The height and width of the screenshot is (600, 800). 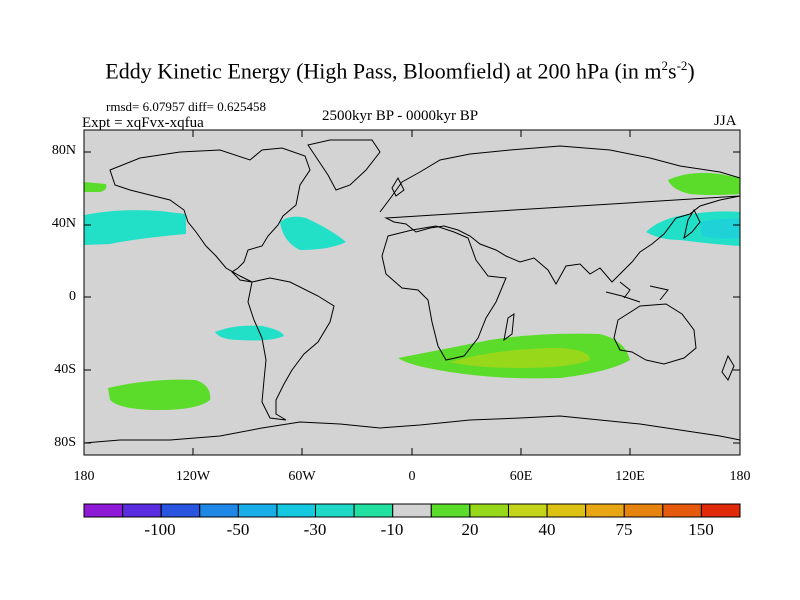 What do you see at coordinates (547, 529) in the screenshot?
I see `colorbar-label: 40` at bounding box center [547, 529].